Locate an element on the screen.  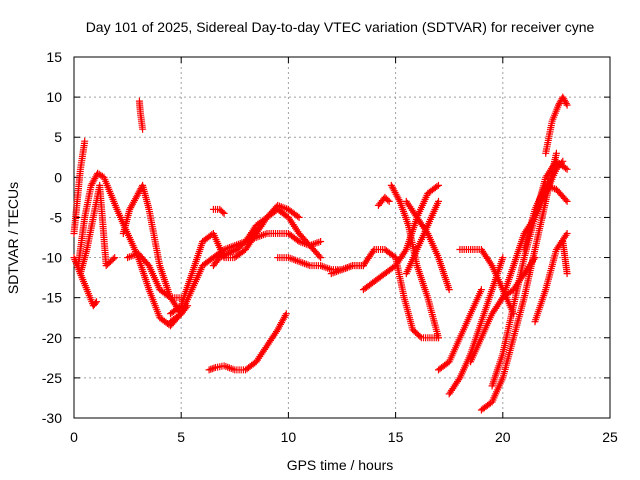
x-axis-title: GPS time / hours is located at coordinates (340, 465).